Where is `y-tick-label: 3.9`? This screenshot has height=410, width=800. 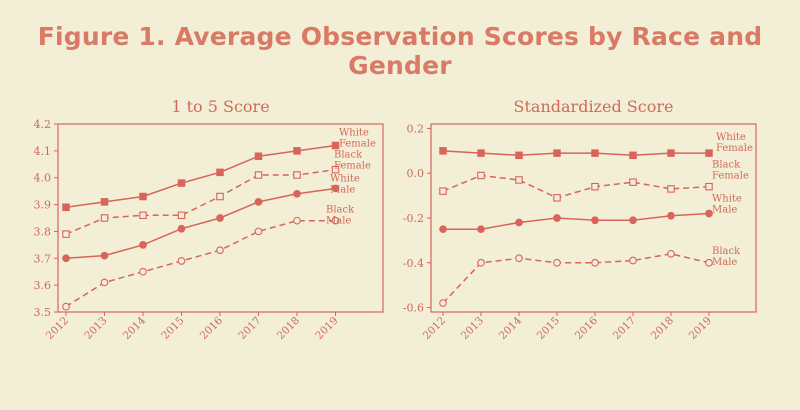
y-tick-label: 3.9 is located at coordinates (43, 205).